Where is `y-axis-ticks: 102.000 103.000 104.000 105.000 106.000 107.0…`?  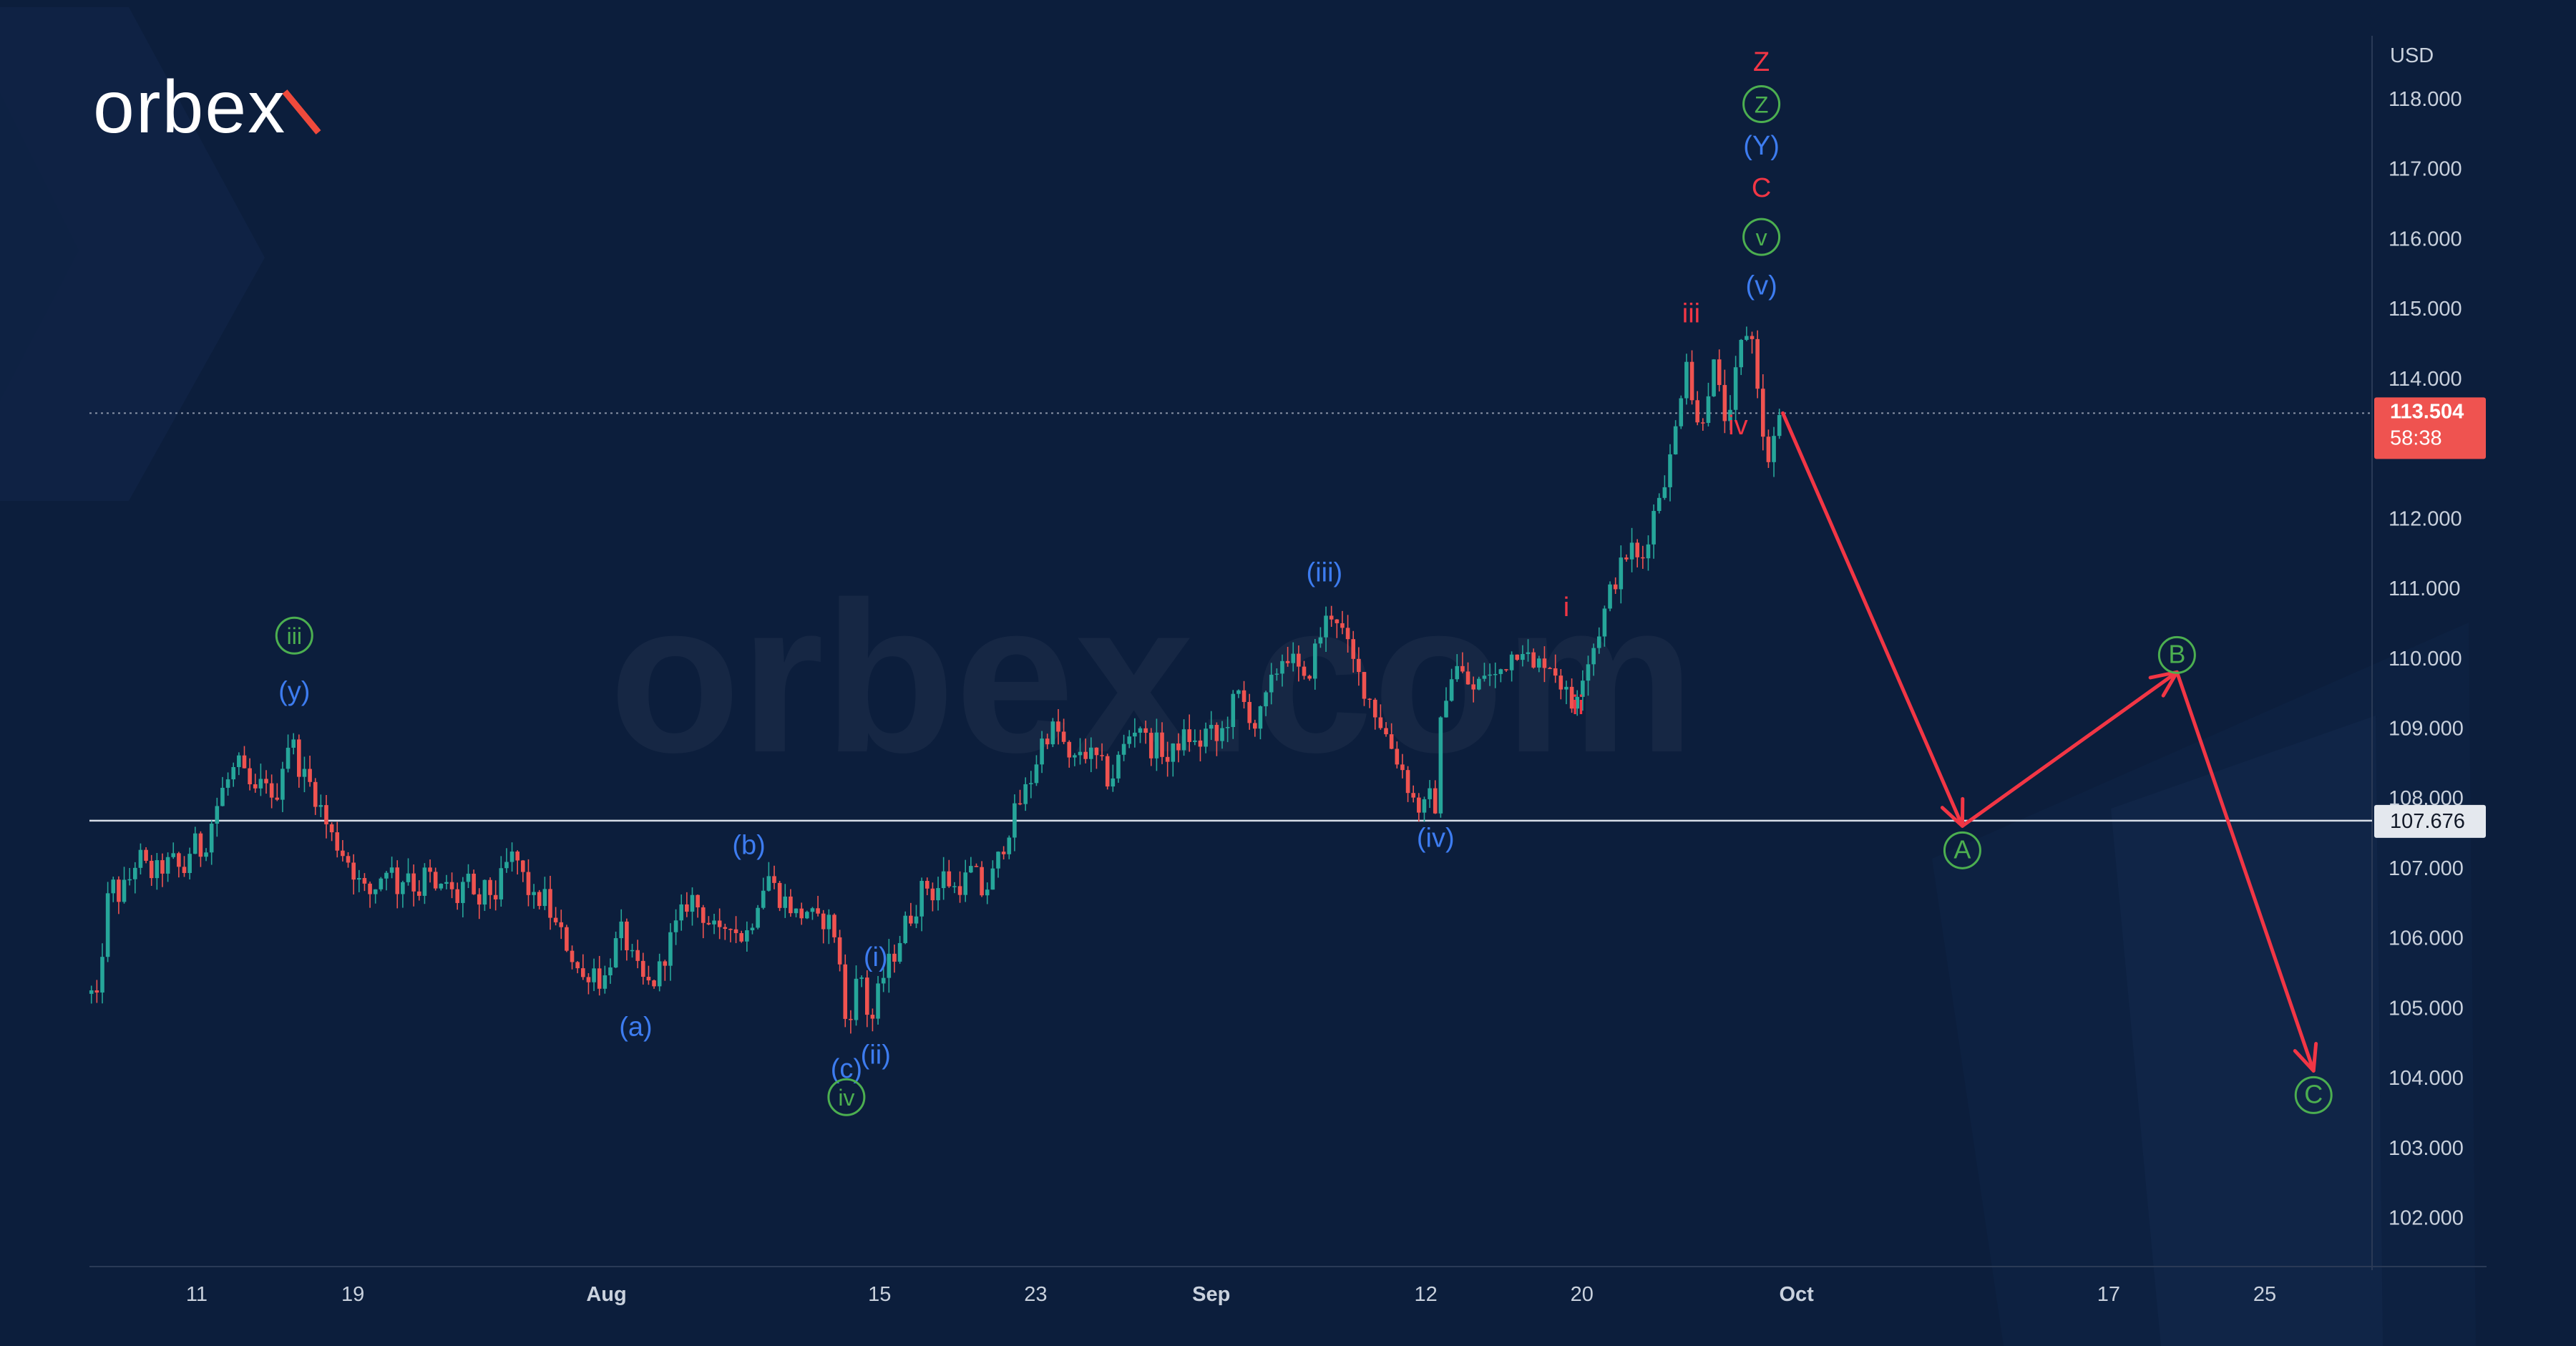
y-axis-ticks: 102.000 103.000 104.000 105.000 106.000 107.0… is located at coordinates (2426, 659).